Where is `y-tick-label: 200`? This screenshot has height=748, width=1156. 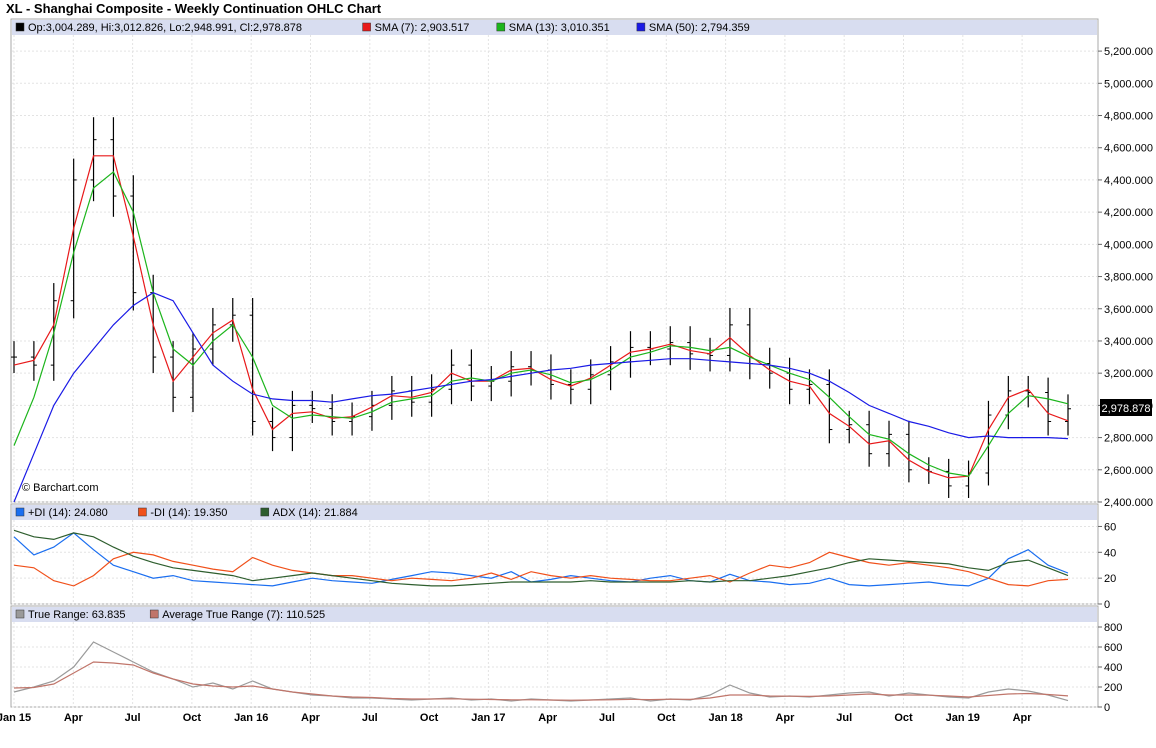
y-tick-label: 200 is located at coordinates (1113, 688).